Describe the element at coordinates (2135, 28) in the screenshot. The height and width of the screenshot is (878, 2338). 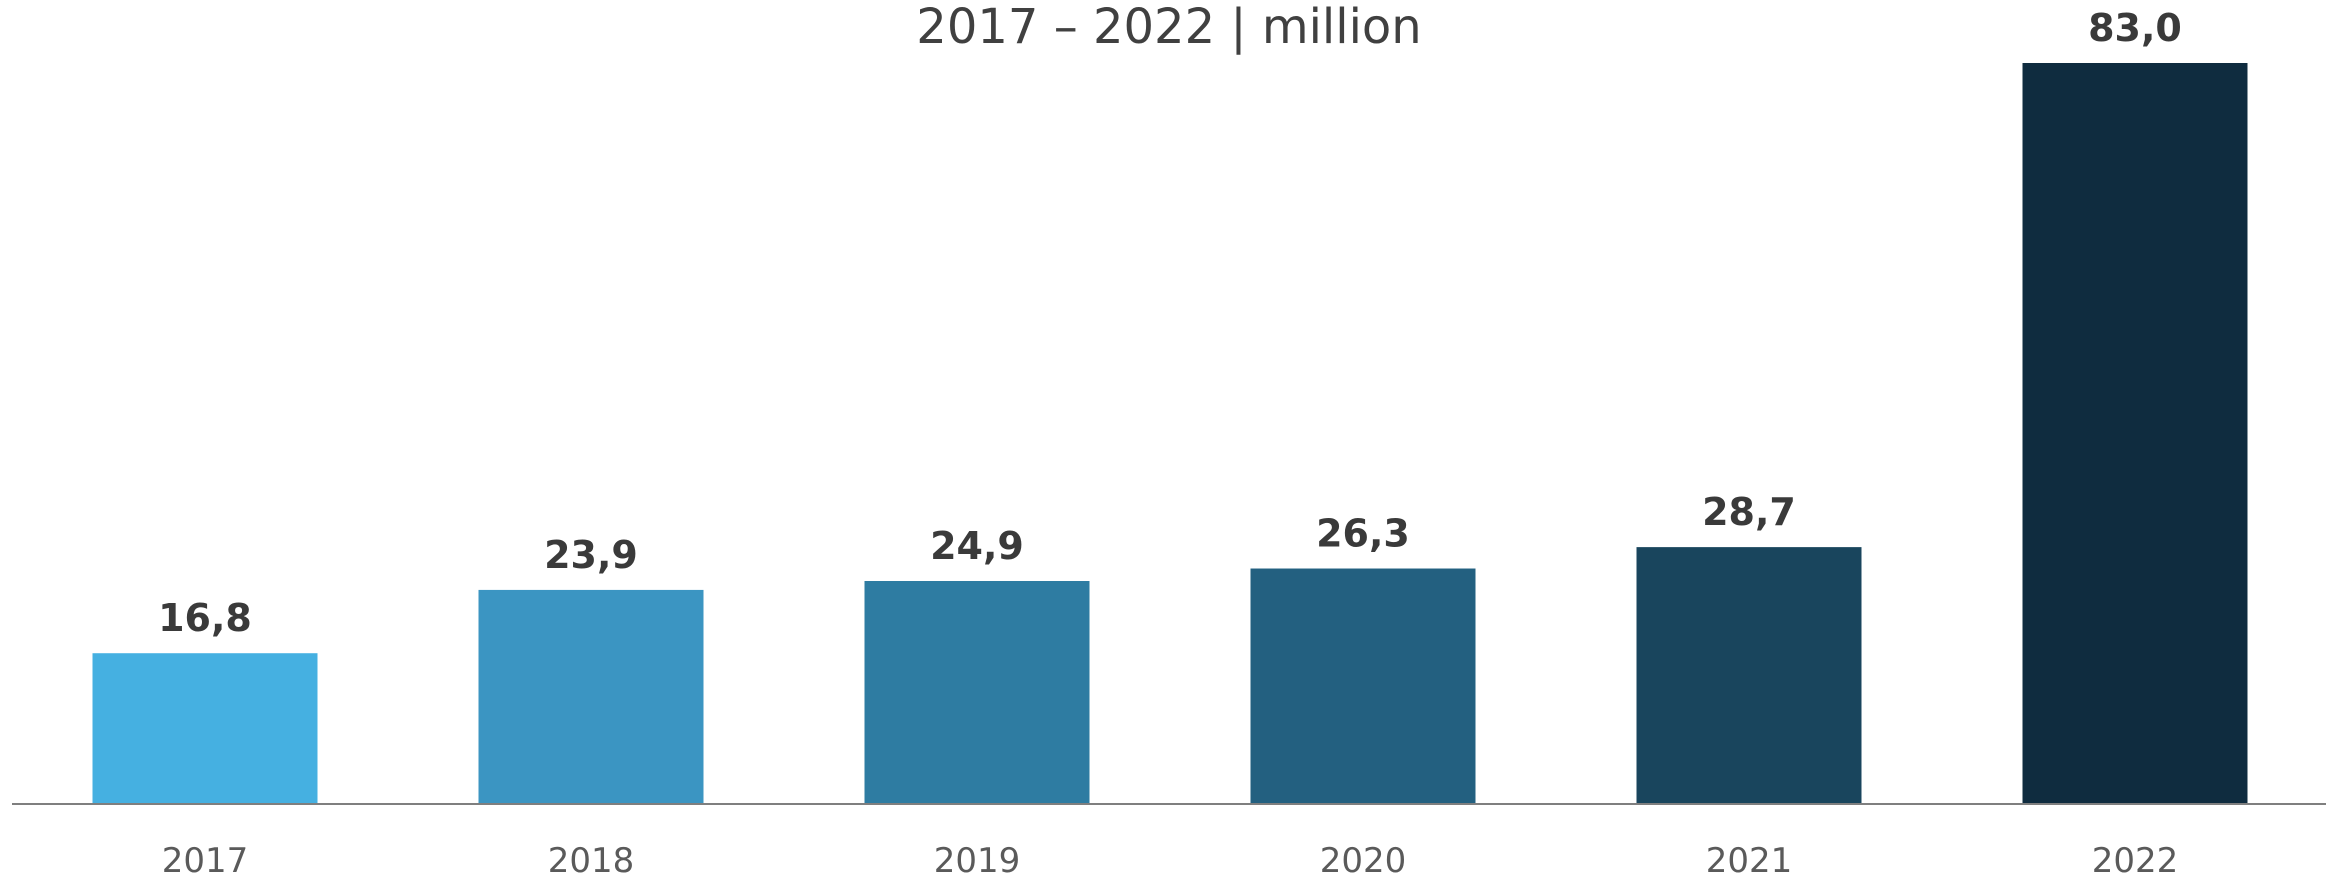
I see `value-label-2022: 83,0` at that location.